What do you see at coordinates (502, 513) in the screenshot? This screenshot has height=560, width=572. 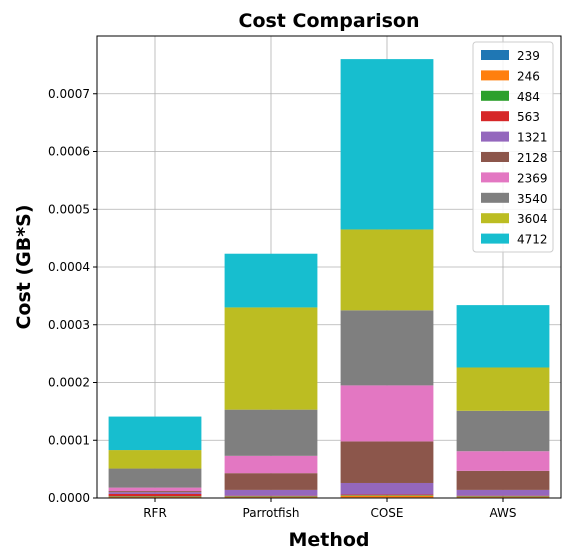 I see `x-tick-label-aws: AWS` at bounding box center [502, 513].